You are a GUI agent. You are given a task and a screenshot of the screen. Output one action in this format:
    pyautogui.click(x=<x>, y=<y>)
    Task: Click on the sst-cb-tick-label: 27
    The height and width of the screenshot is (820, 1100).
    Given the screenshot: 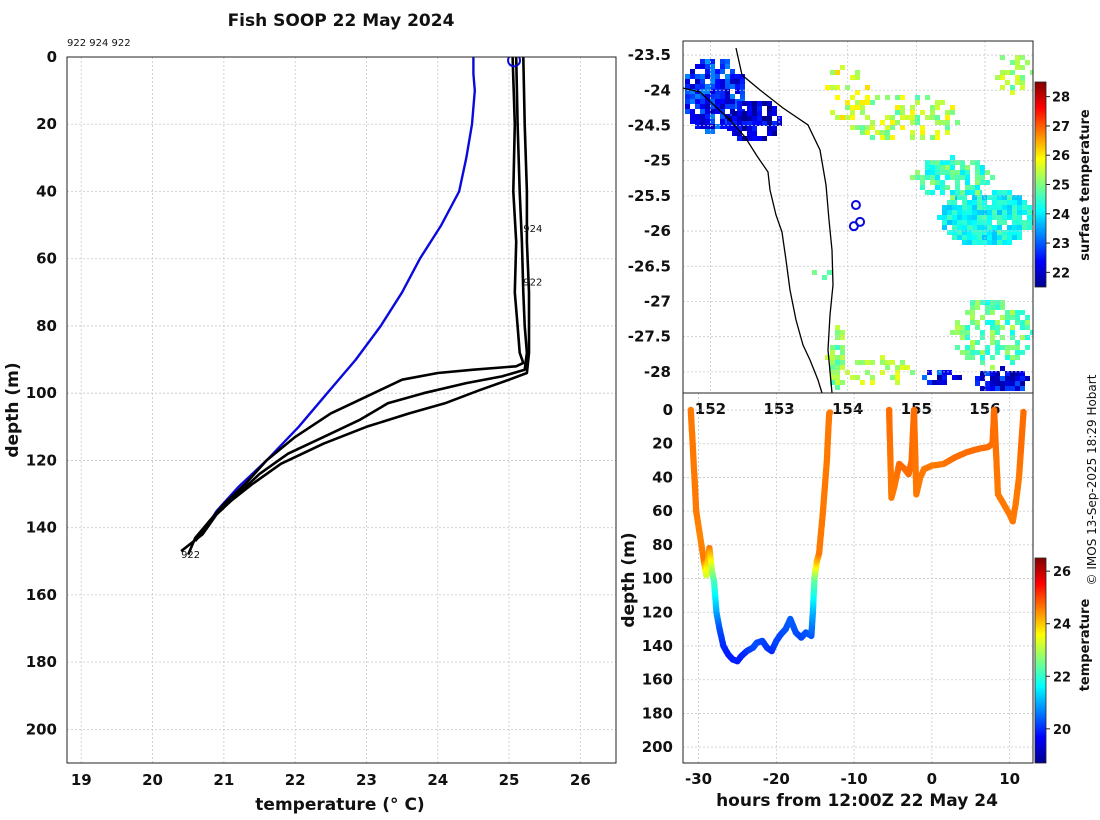 What is the action you would take?
    pyautogui.click(x=1061, y=127)
    